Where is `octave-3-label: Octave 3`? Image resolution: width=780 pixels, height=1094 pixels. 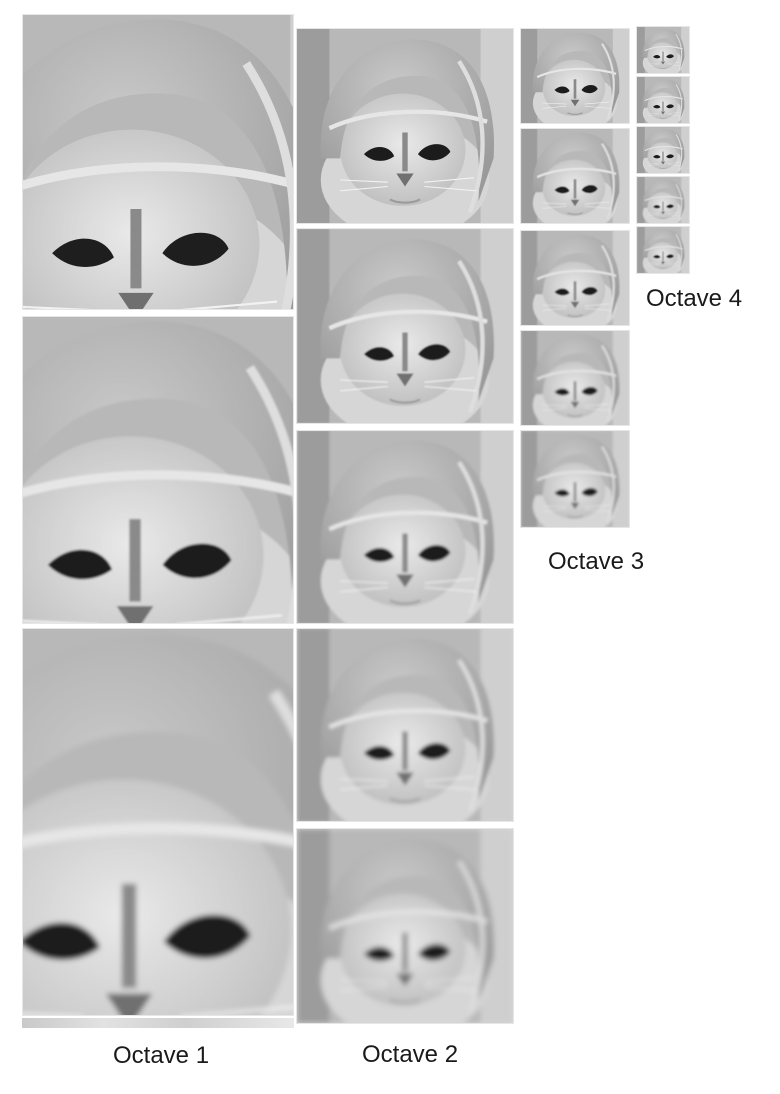
octave-3-label: Octave 3 is located at coordinates (596, 561).